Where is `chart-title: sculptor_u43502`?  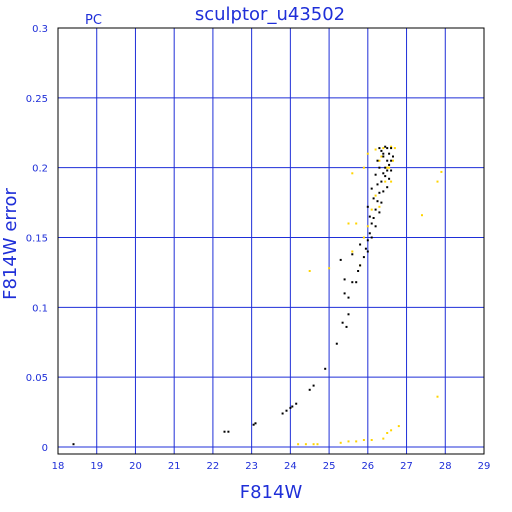 chart-title: sculptor_u43502 is located at coordinates (270, 14).